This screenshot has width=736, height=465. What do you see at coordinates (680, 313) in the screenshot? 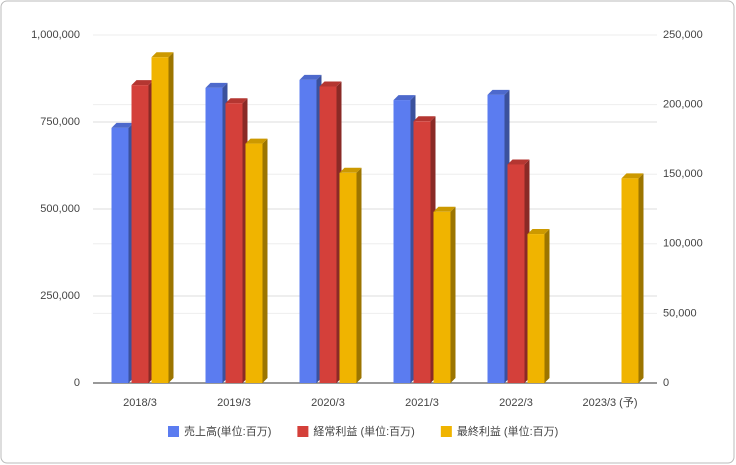
I see `y2-tick-label: 50,000` at bounding box center [680, 313].